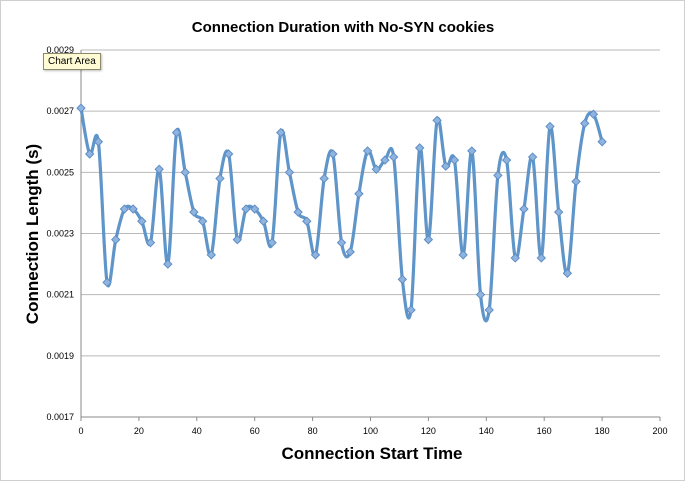 The image size is (685, 482). What do you see at coordinates (544, 431) in the screenshot?
I see `x-tick-label: 160` at bounding box center [544, 431].